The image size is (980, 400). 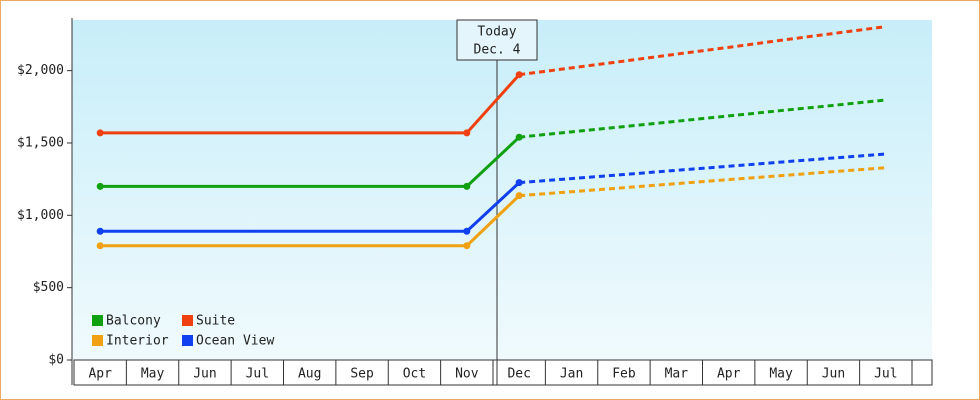 What do you see at coordinates (137, 341) in the screenshot?
I see `legend-label: Interior` at bounding box center [137, 341].